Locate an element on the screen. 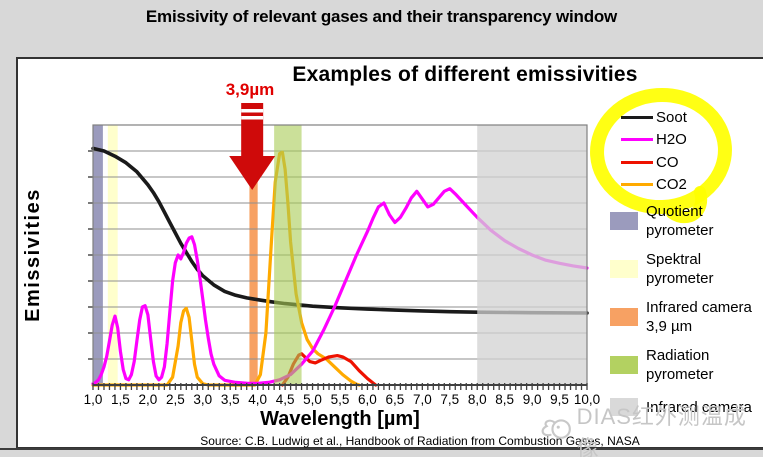 This screenshot has height=457, width=763. highlighter-ring-tail is located at coordinates (687, 205).